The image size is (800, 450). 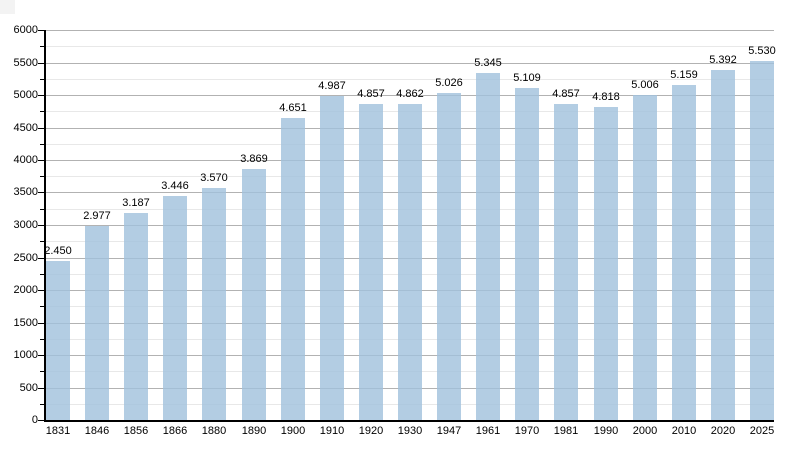 I want to click on x-axis-category-label: 1981, so click(x=566, y=431).